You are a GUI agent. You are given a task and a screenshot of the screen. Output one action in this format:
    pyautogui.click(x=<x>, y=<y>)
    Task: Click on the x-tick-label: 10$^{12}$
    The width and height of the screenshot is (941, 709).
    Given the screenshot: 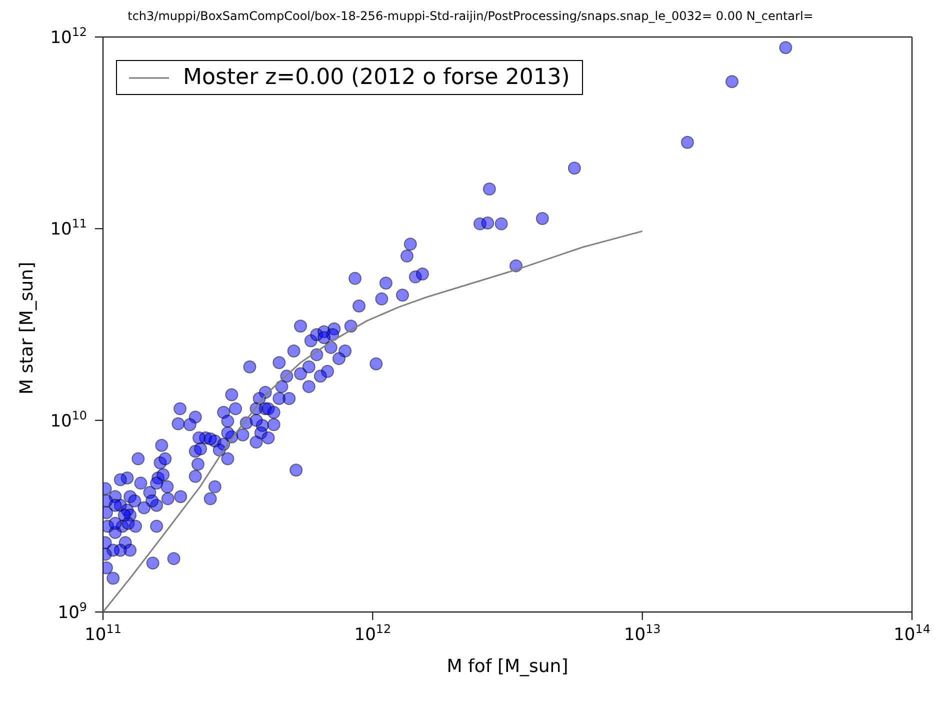 What is the action you would take?
    pyautogui.click(x=373, y=633)
    